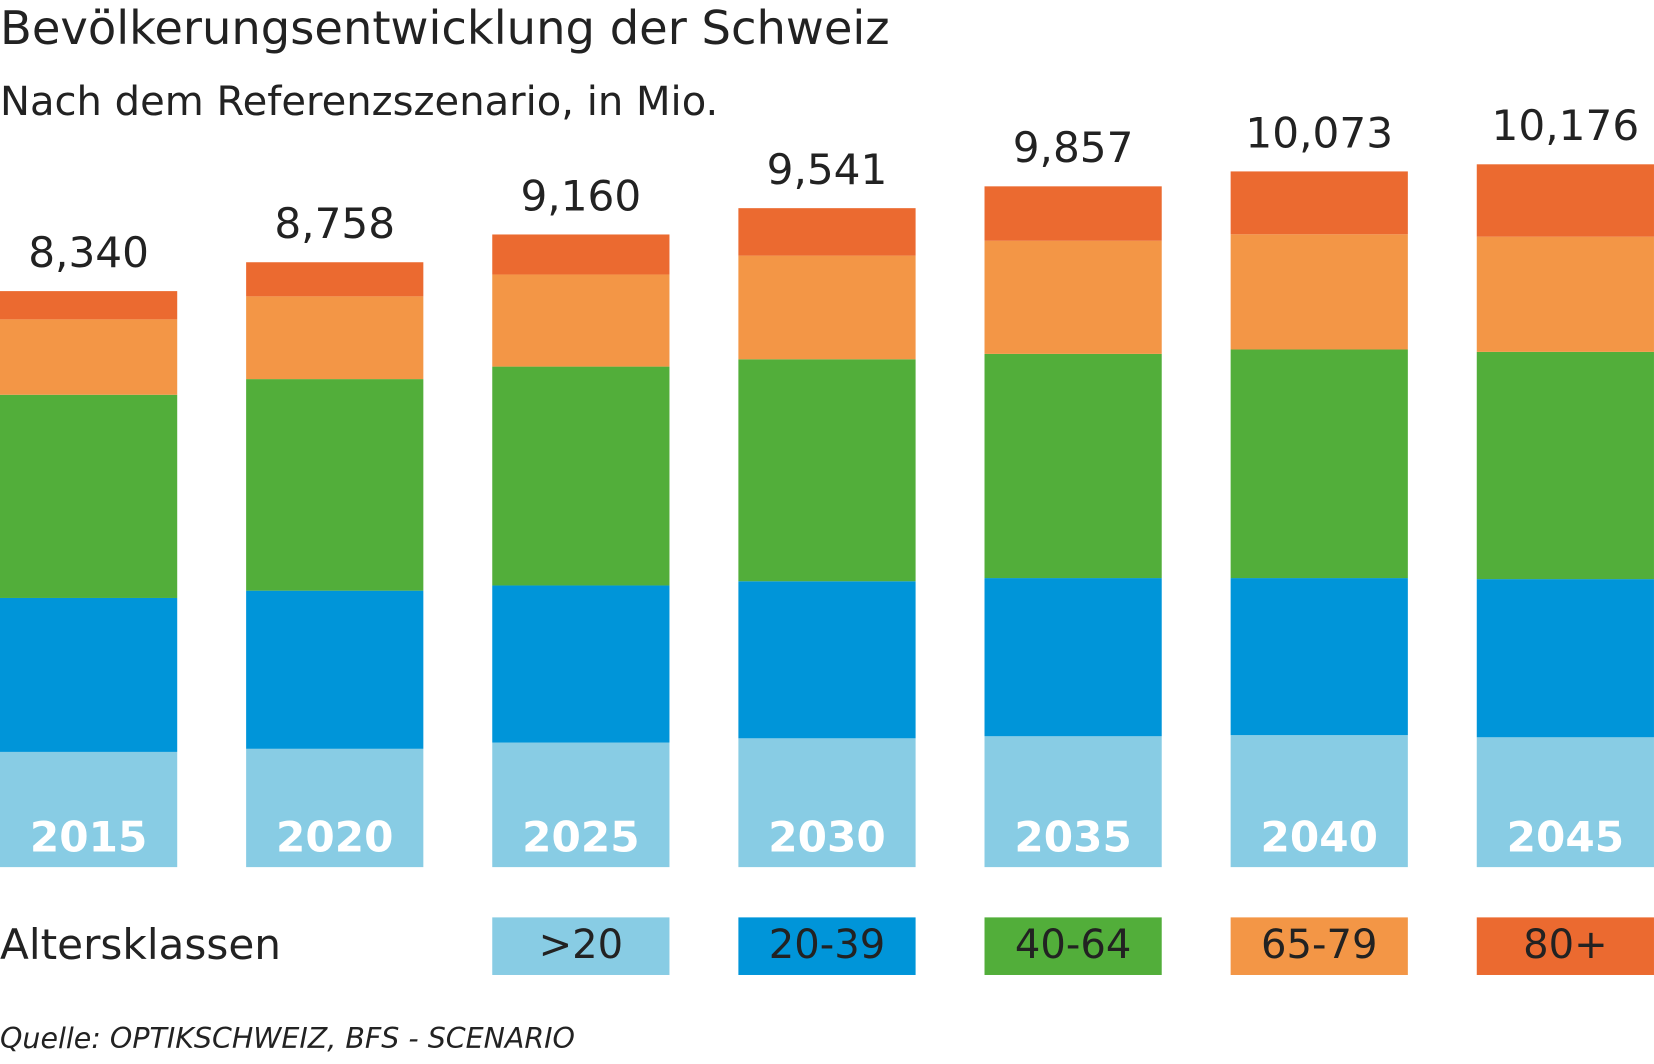 The height and width of the screenshot is (1064, 1654). What do you see at coordinates (334, 223) in the screenshot?
I see `total-label: 8,758` at bounding box center [334, 223].